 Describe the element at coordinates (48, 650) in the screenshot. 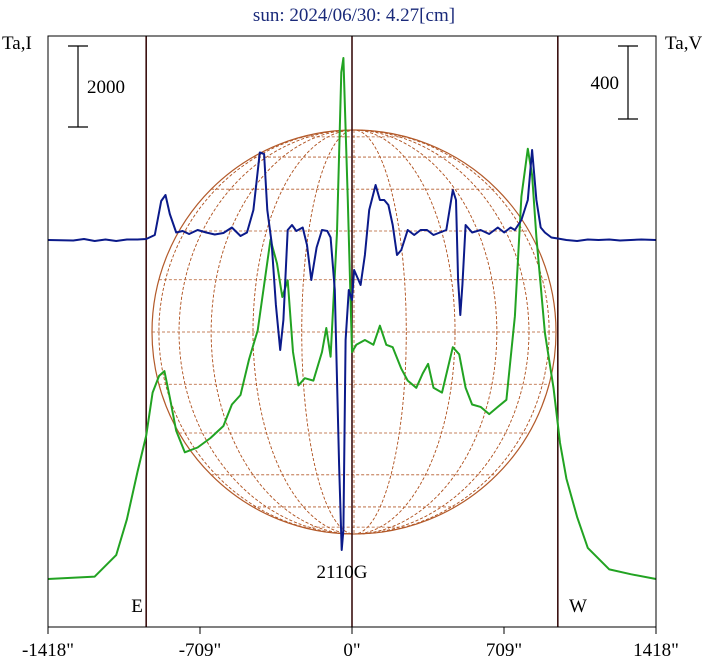

I see `x-tick-label: -1418"` at that location.